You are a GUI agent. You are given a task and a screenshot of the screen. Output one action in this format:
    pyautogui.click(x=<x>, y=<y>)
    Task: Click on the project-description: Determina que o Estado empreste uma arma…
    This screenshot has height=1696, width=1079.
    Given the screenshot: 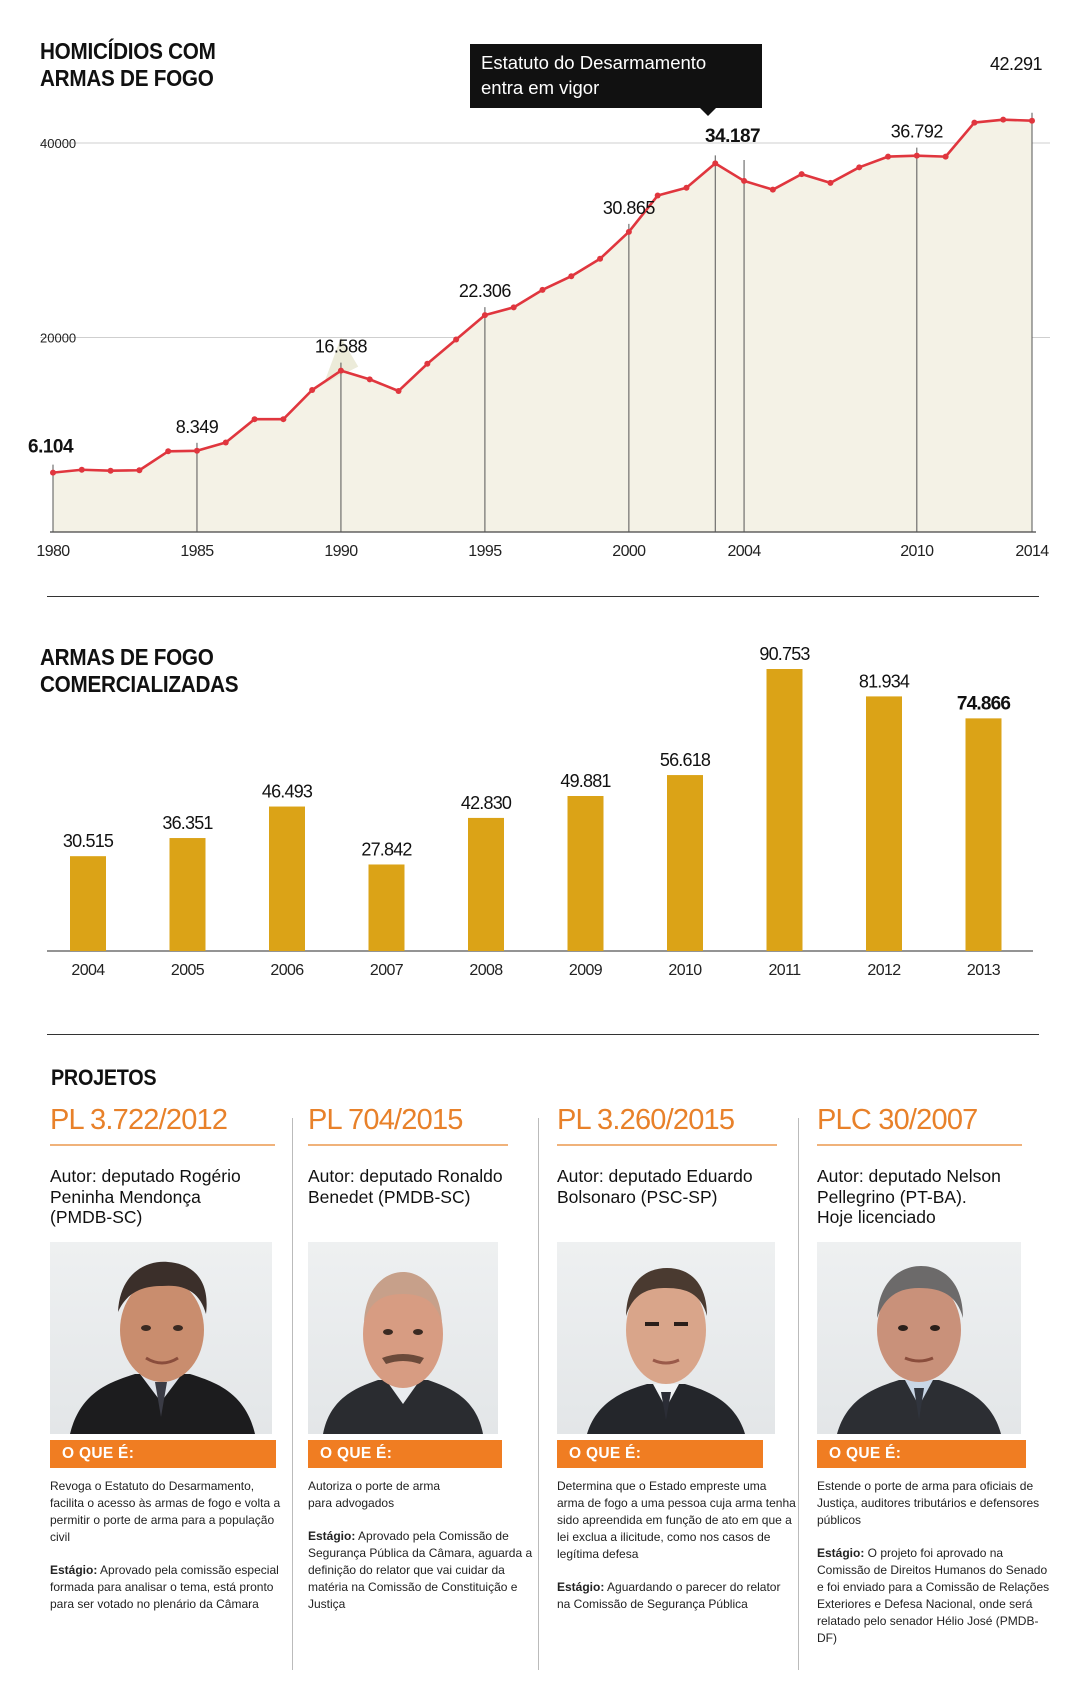 What is the action you would take?
    pyautogui.click(x=677, y=1545)
    